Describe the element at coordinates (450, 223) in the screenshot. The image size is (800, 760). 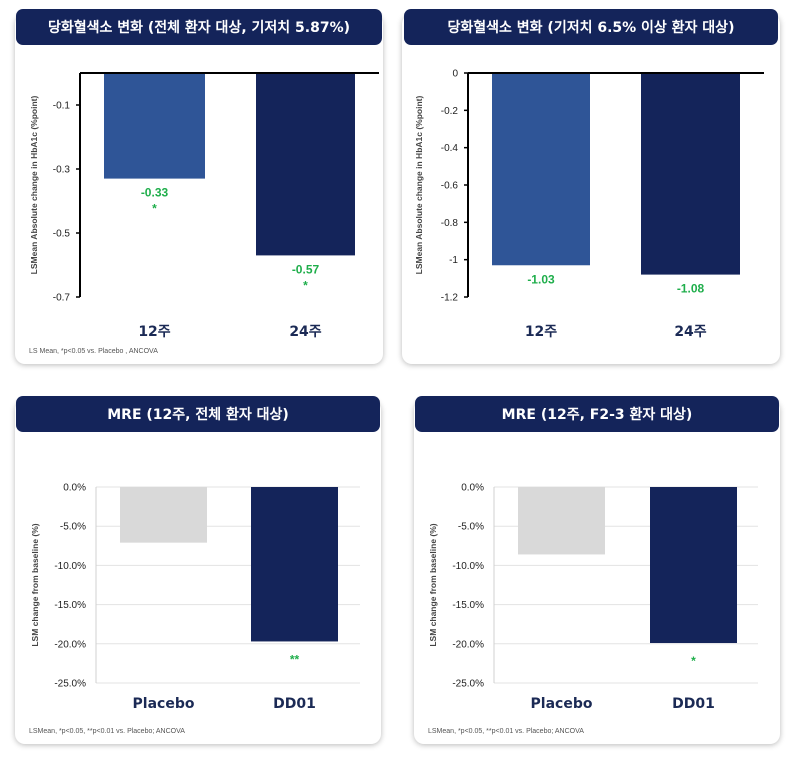
I see `y-tick-label: -0.8` at that location.